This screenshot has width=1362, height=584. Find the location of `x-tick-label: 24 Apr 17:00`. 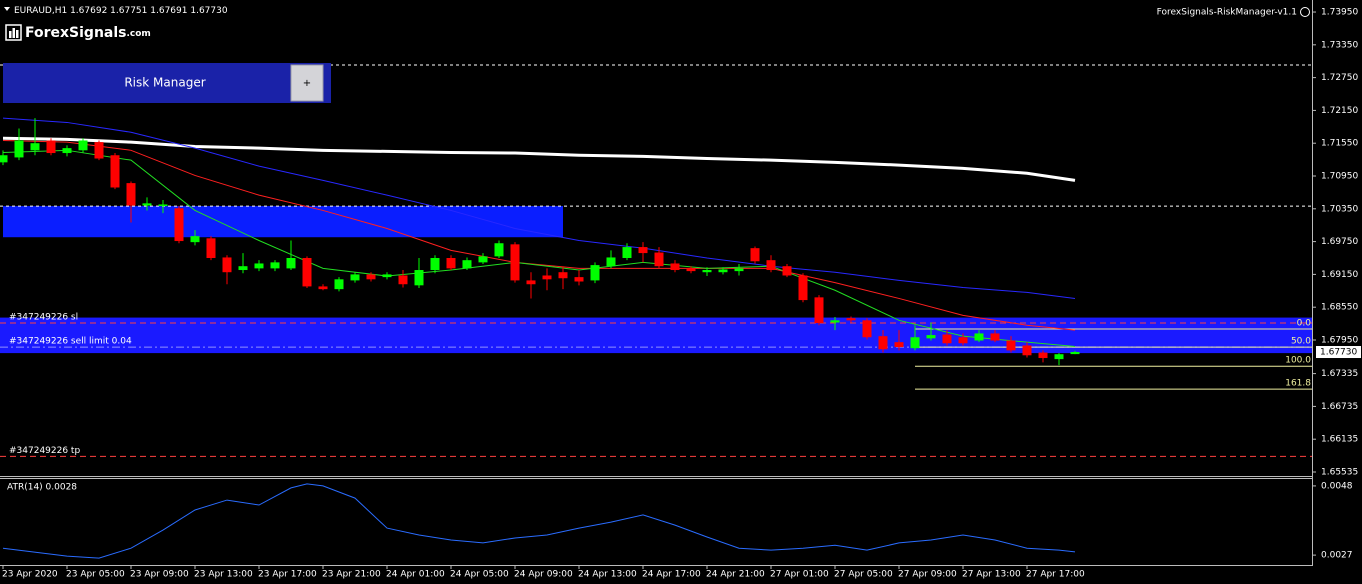

x-tick-label: 24 Apr 17:00 is located at coordinates (671, 575).